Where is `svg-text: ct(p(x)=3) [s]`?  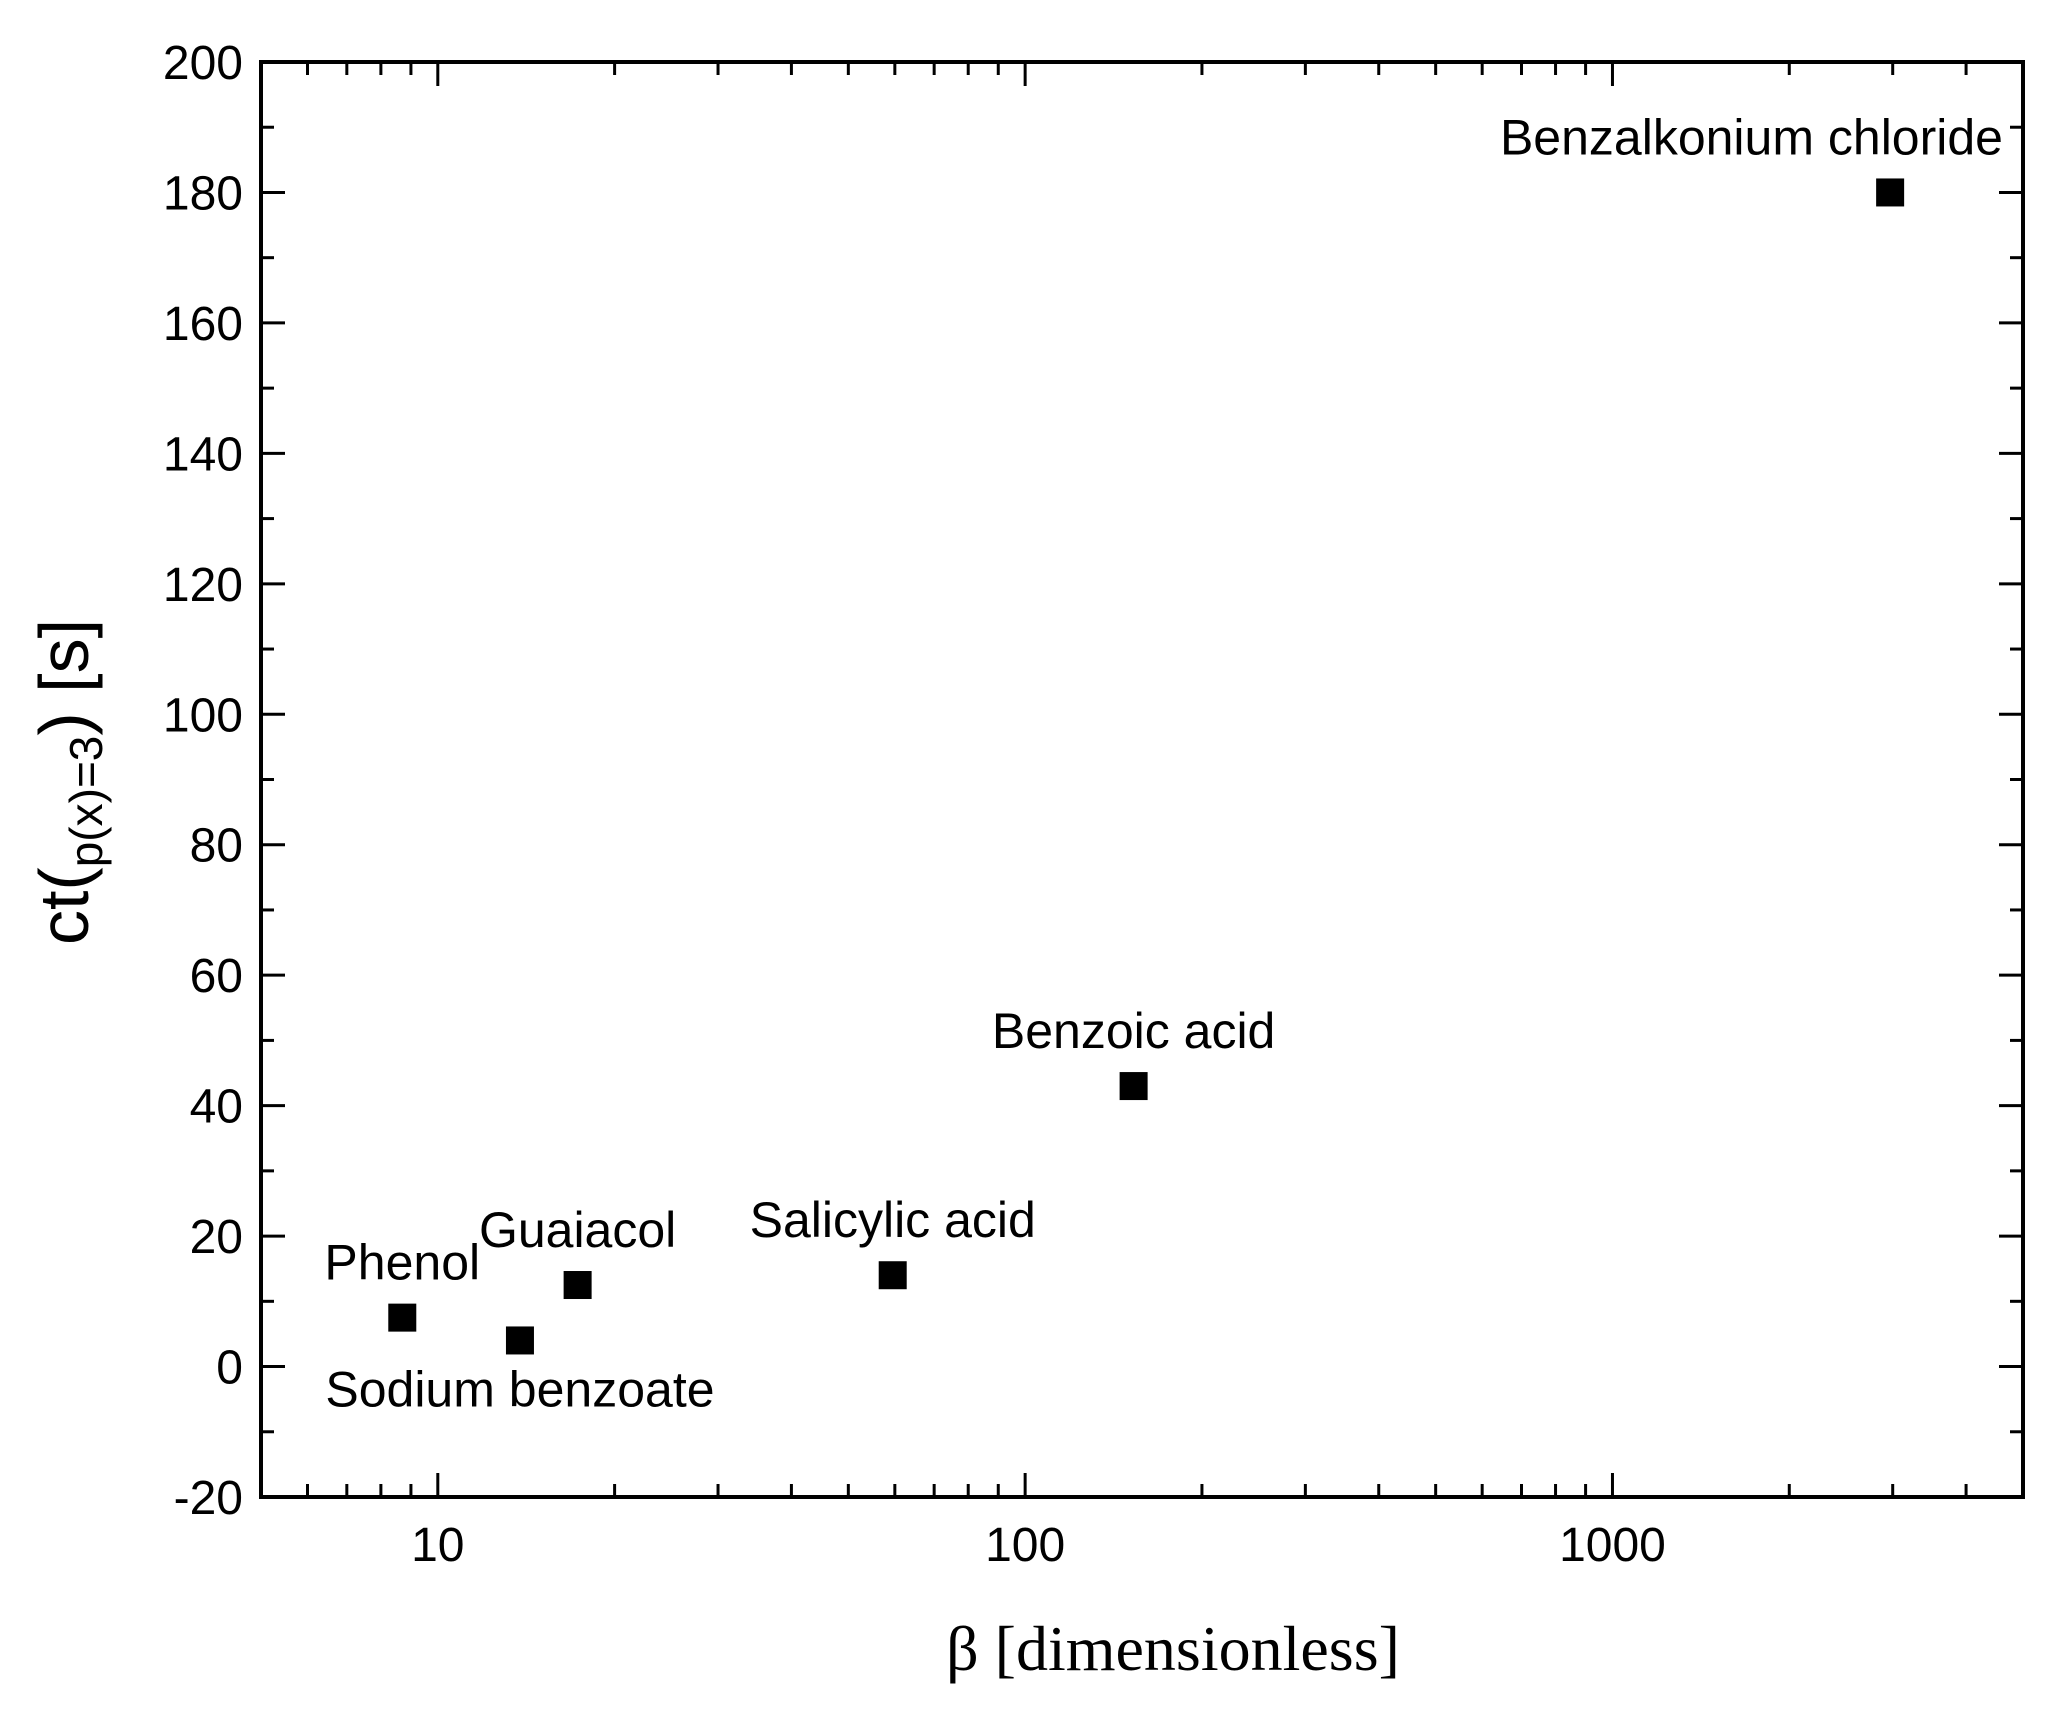
svg-text: ct(p(x)=3) [s] is located at coordinates (68, 782).